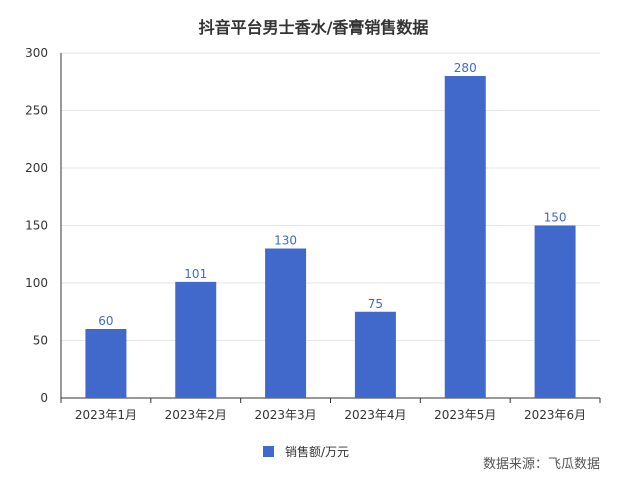  Describe the element at coordinates (106, 415) in the screenshot. I see `x-tick-label: 2023年1月` at that location.